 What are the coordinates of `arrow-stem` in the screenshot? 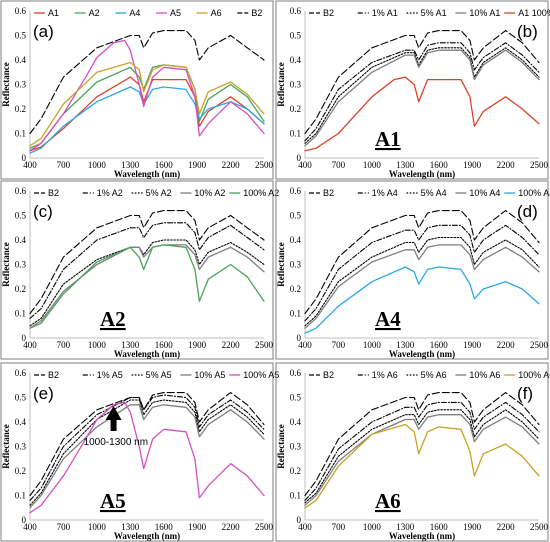 It's located at (113, 425).